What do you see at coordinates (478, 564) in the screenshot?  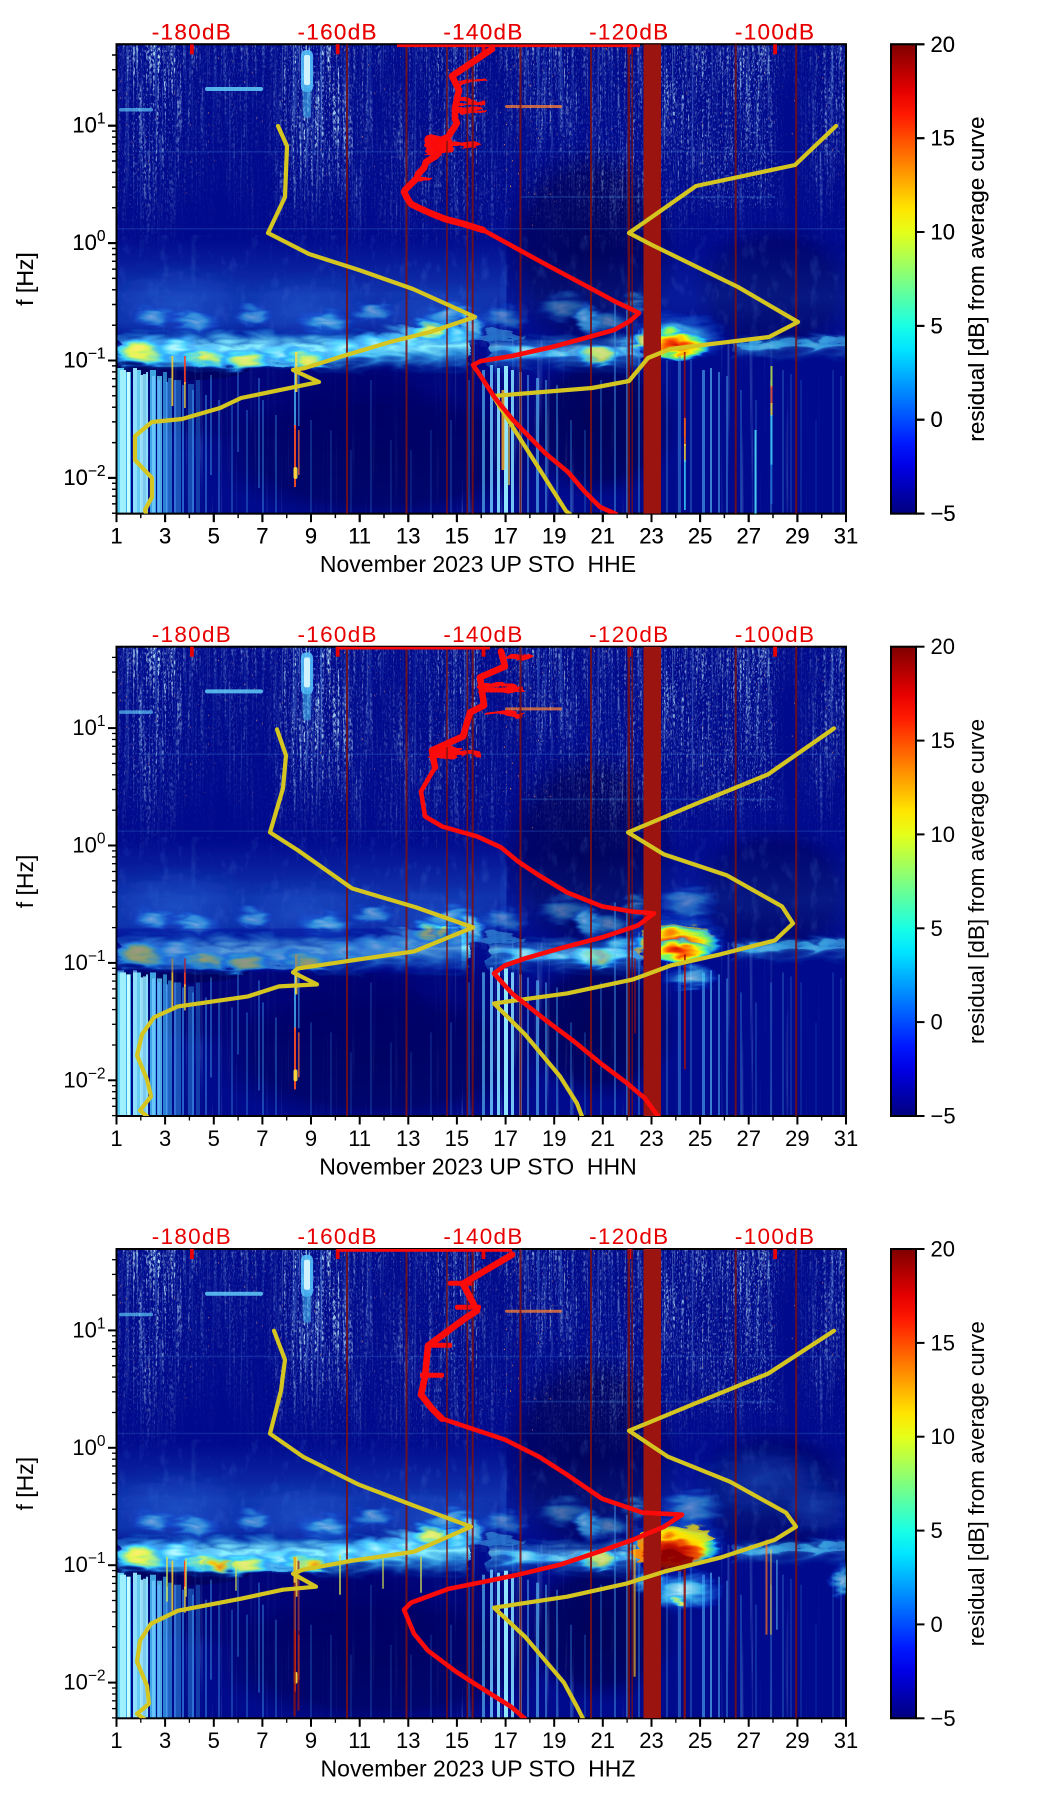 I see `svg-text: November 2023 UP STO HHE` at bounding box center [478, 564].